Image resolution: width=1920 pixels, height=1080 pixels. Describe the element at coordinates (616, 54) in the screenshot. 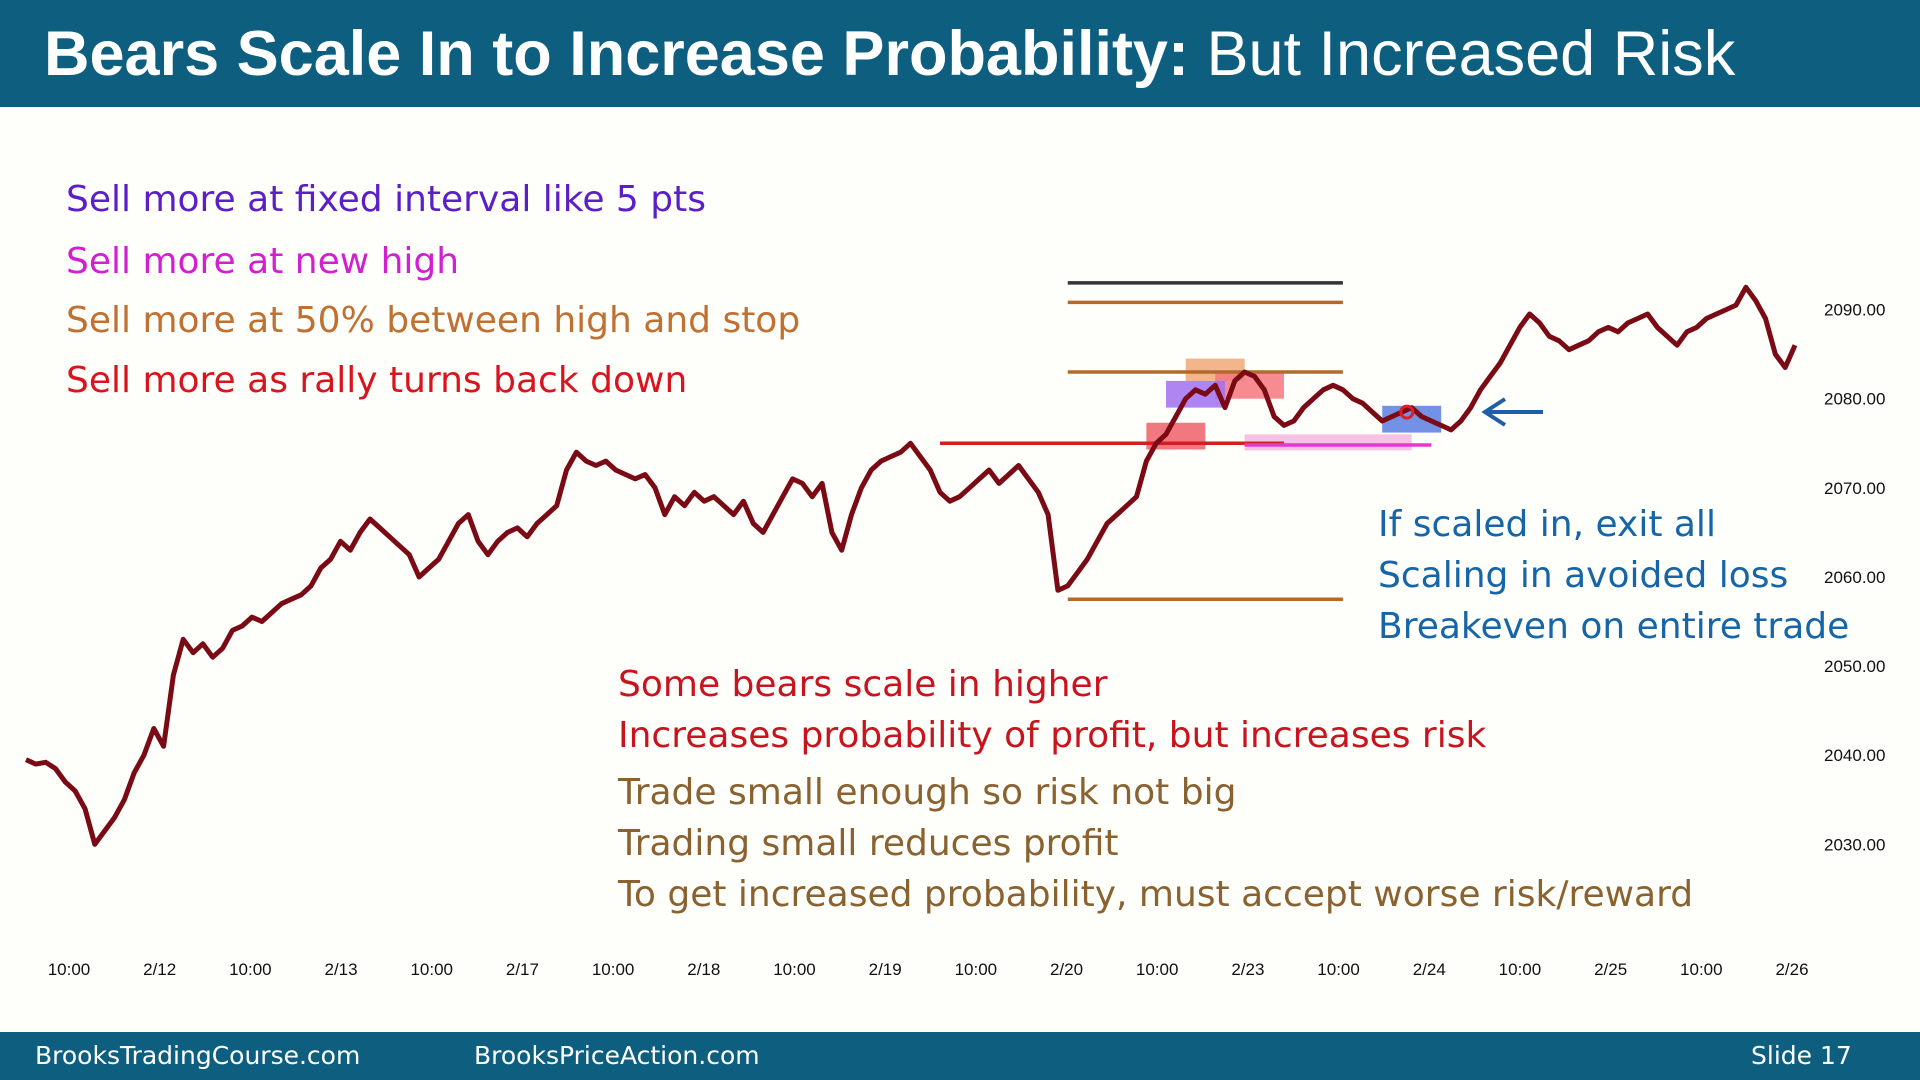

I see `title-bold-part: Bears Scale In to Increase Probability:` at that location.